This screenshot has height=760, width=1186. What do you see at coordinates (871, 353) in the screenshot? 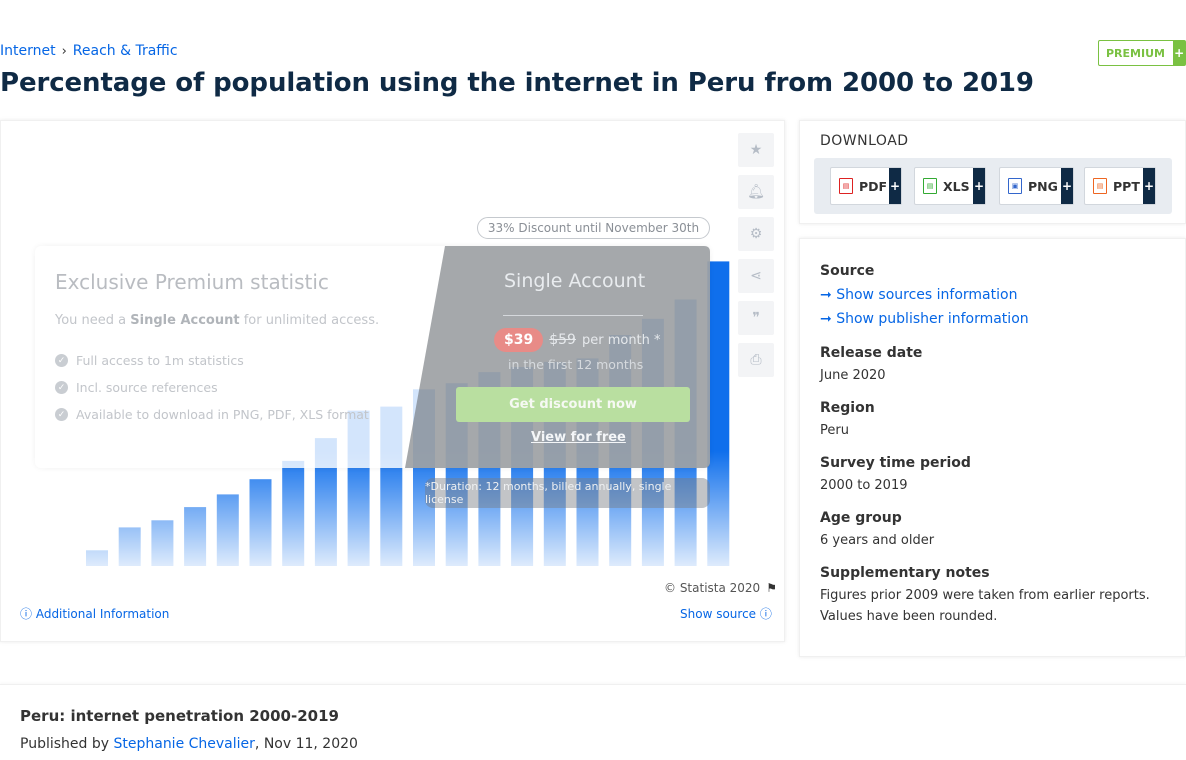
I see `release-label: Release date` at bounding box center [871, 353].